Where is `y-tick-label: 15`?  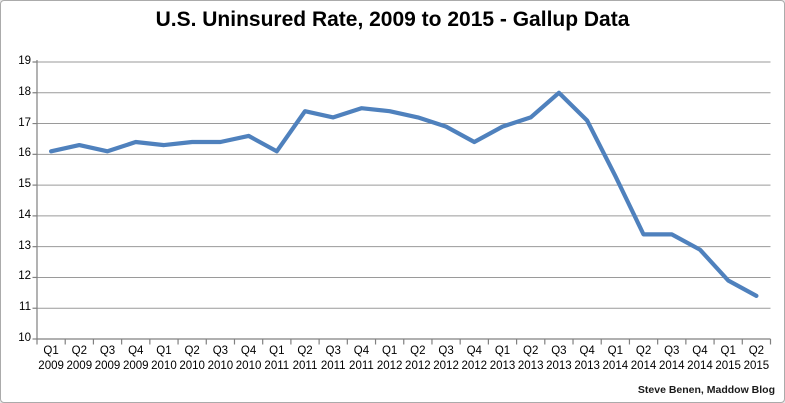 y-tick-label: 15 is located at coordinates (24, 184).